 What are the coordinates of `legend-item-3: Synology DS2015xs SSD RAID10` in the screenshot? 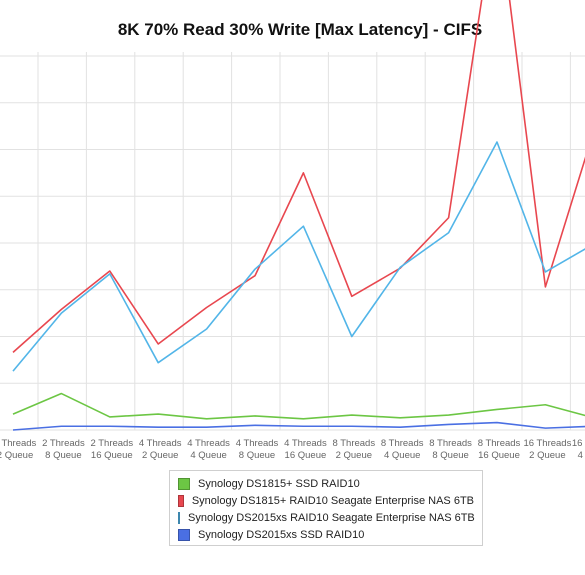 It's located at (326, 534).